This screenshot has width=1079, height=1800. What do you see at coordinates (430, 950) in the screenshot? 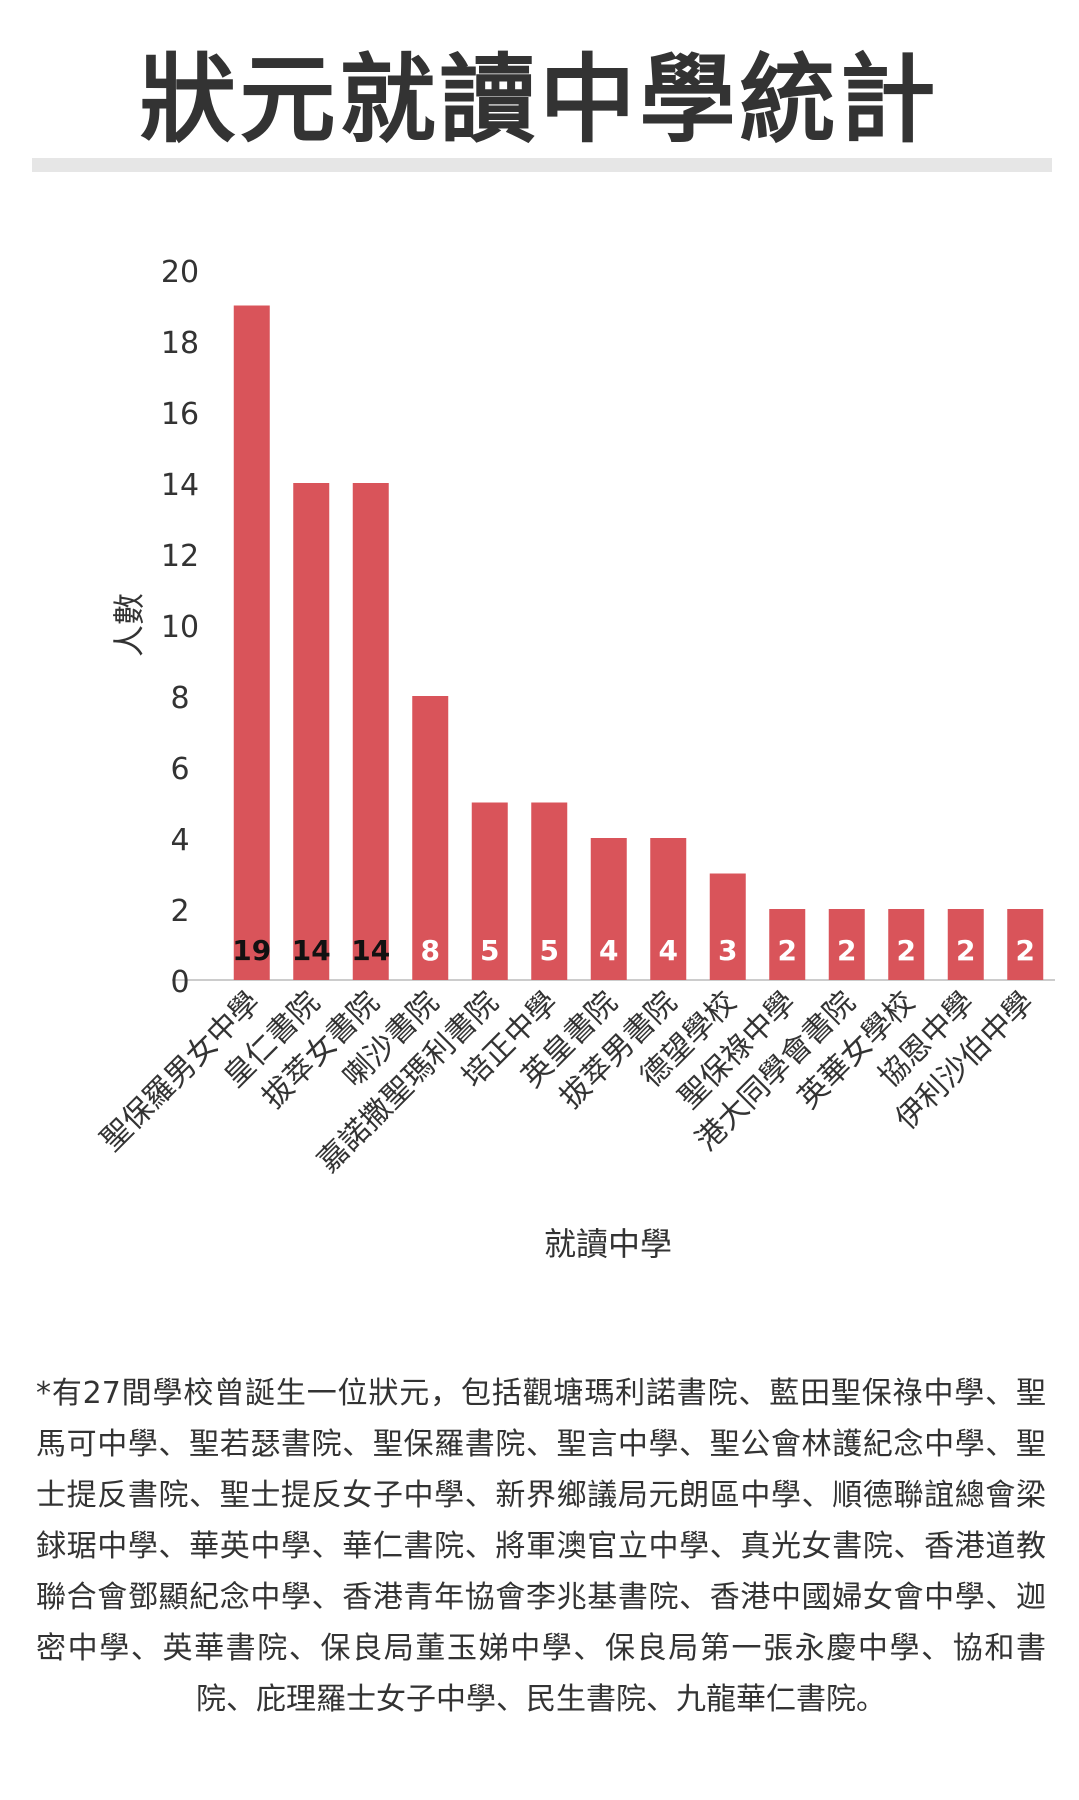
I see `bar-value-label: 8` at bounding box center [430, 950].